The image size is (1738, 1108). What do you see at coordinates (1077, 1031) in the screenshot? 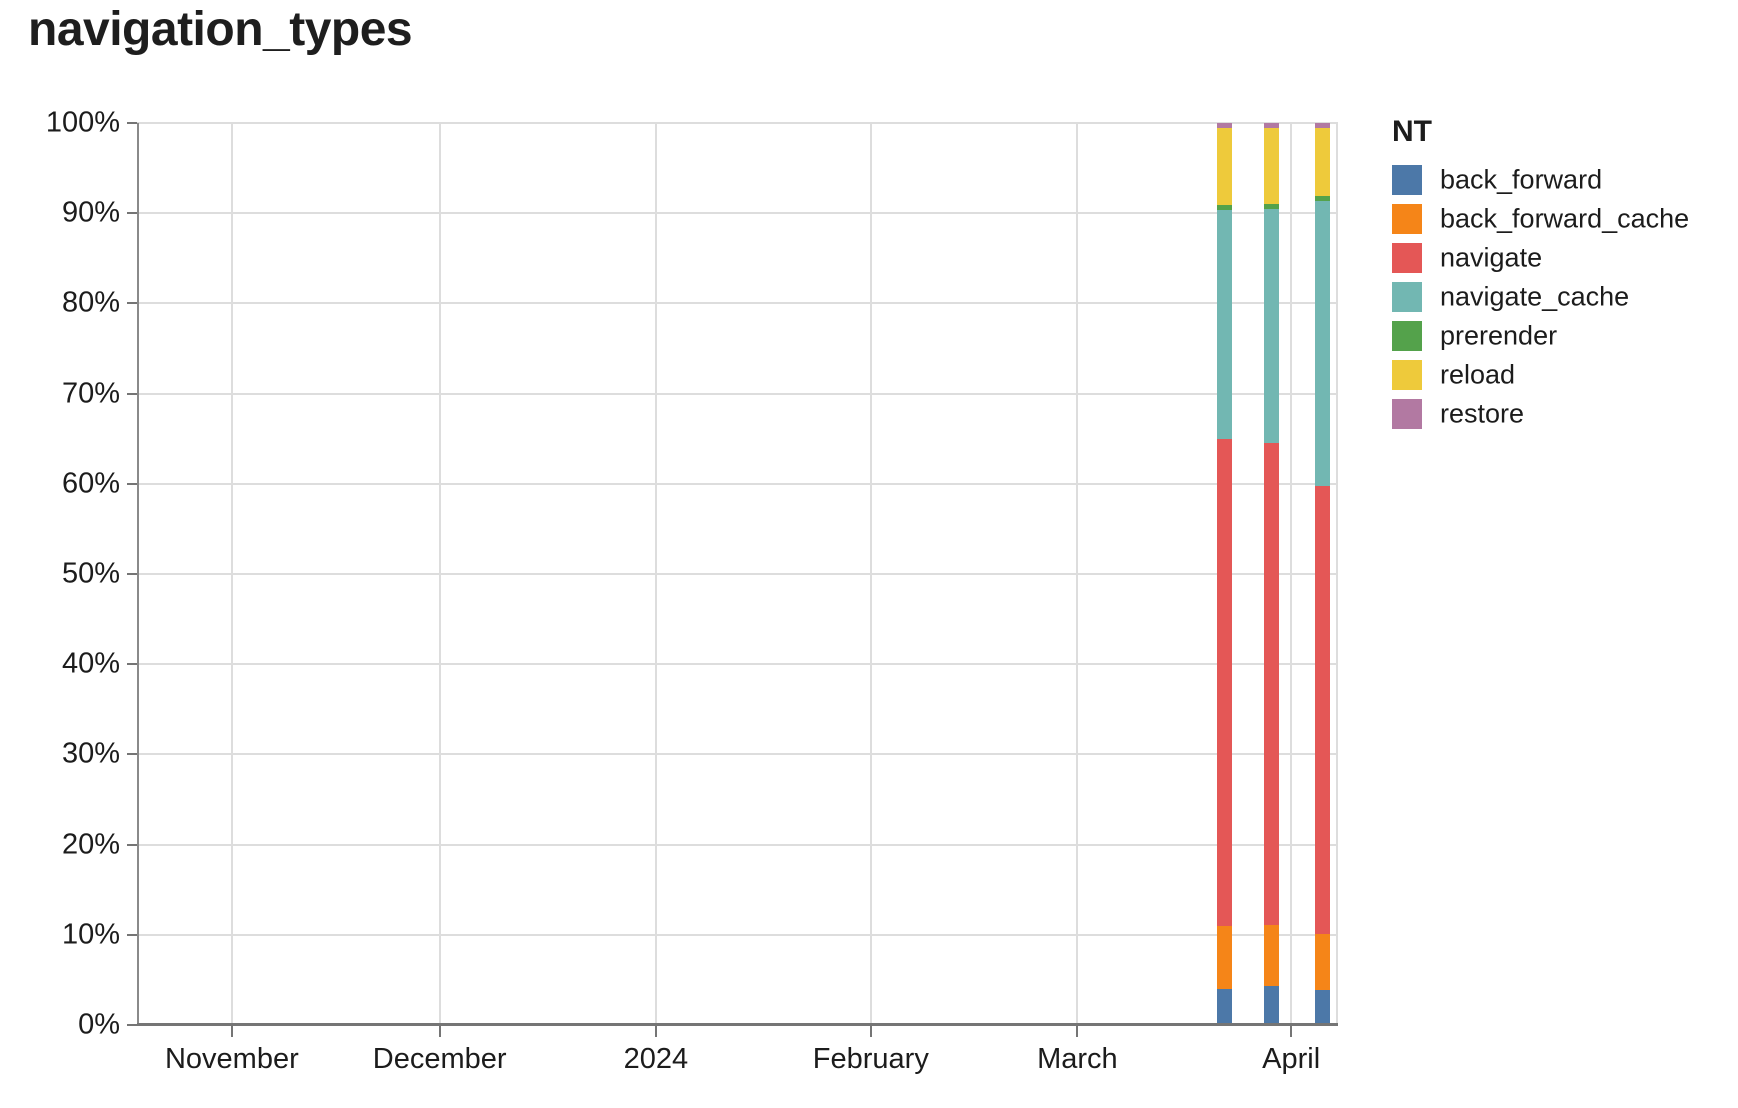
I see `x-tick-March` at bounding box center [1077, 1031].